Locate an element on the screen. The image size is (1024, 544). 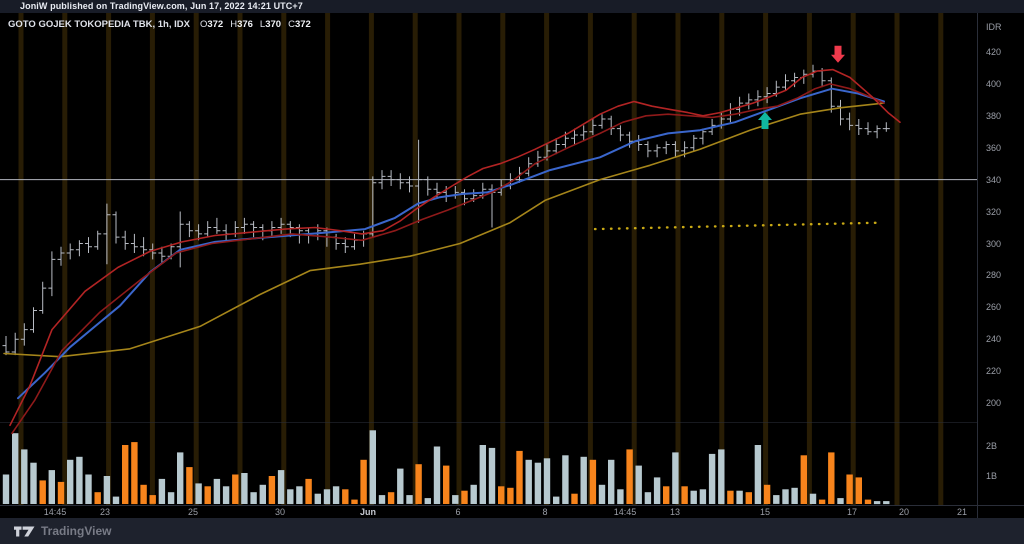
ohlc-low: L370 is located at coordinates (270, 24).